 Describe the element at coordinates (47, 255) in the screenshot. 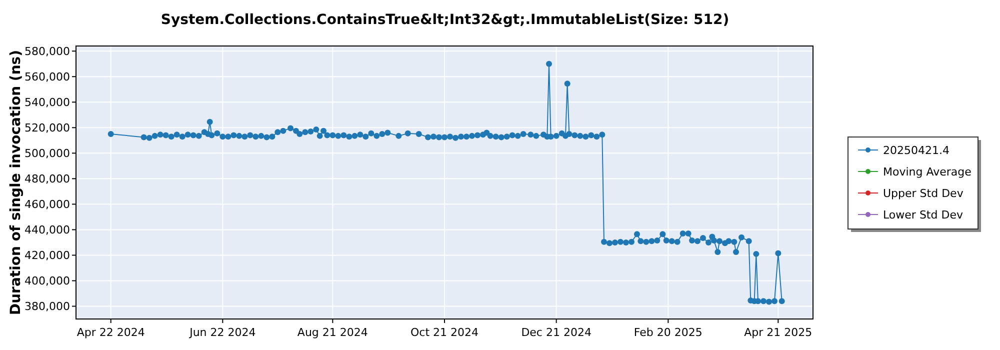

I see `y-tick-label: 420,000` at that location.